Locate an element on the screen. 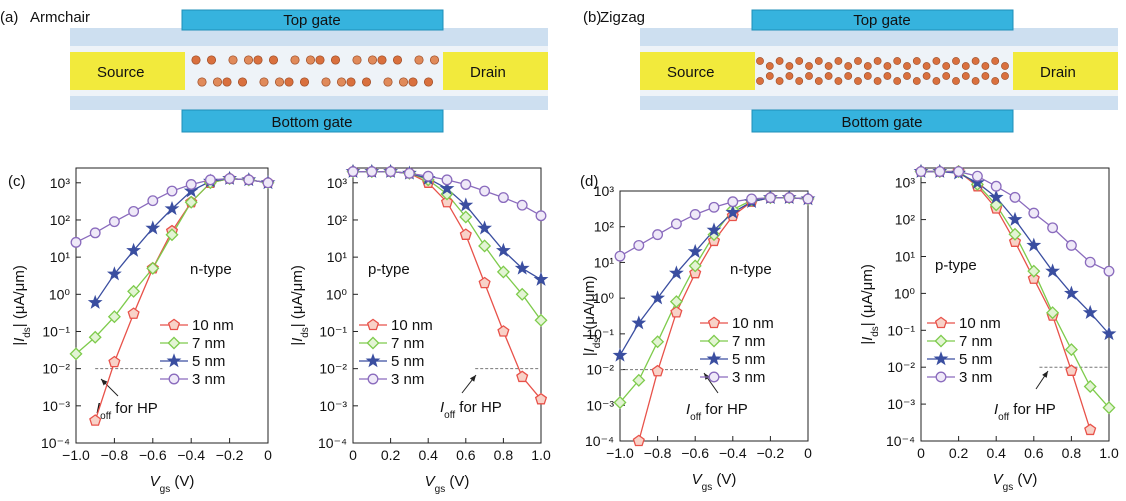 The height and width of the screenshot is (501, 1126). x-axis-label-rest: (V) is located at coordinates (1025, 479).